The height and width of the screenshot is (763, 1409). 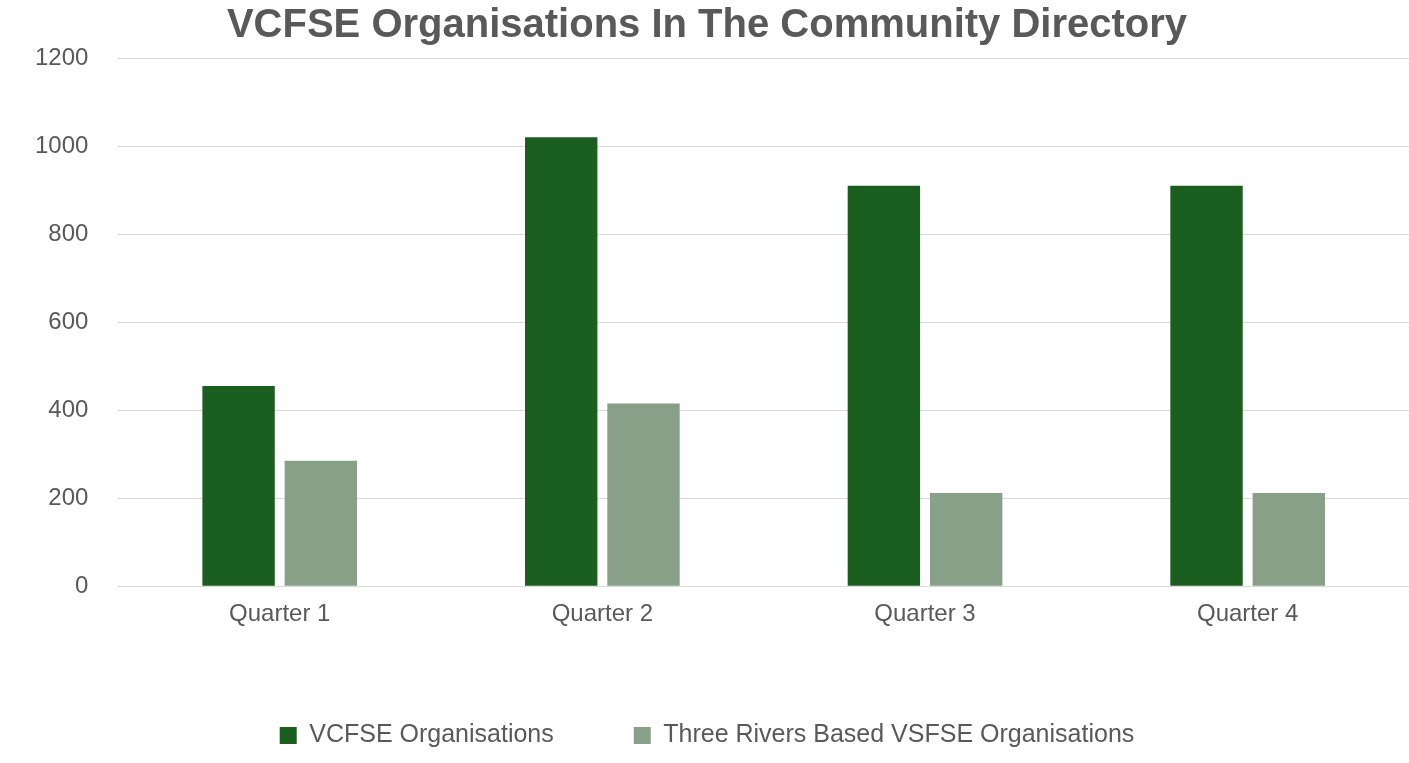 I want to click on y-tick-label: 1200, so click(x=62, y=56).